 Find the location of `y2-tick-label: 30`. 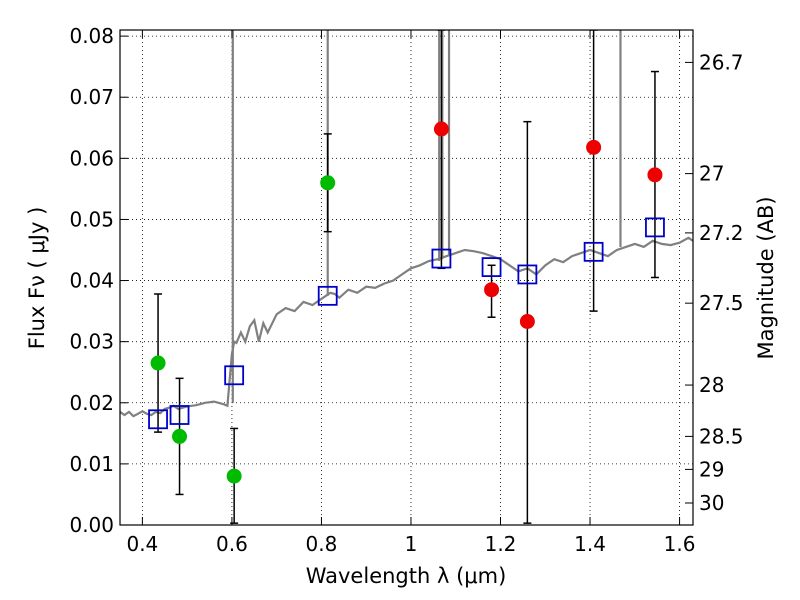

y2-tick-label: 30 is located at coordinates (711, 503).